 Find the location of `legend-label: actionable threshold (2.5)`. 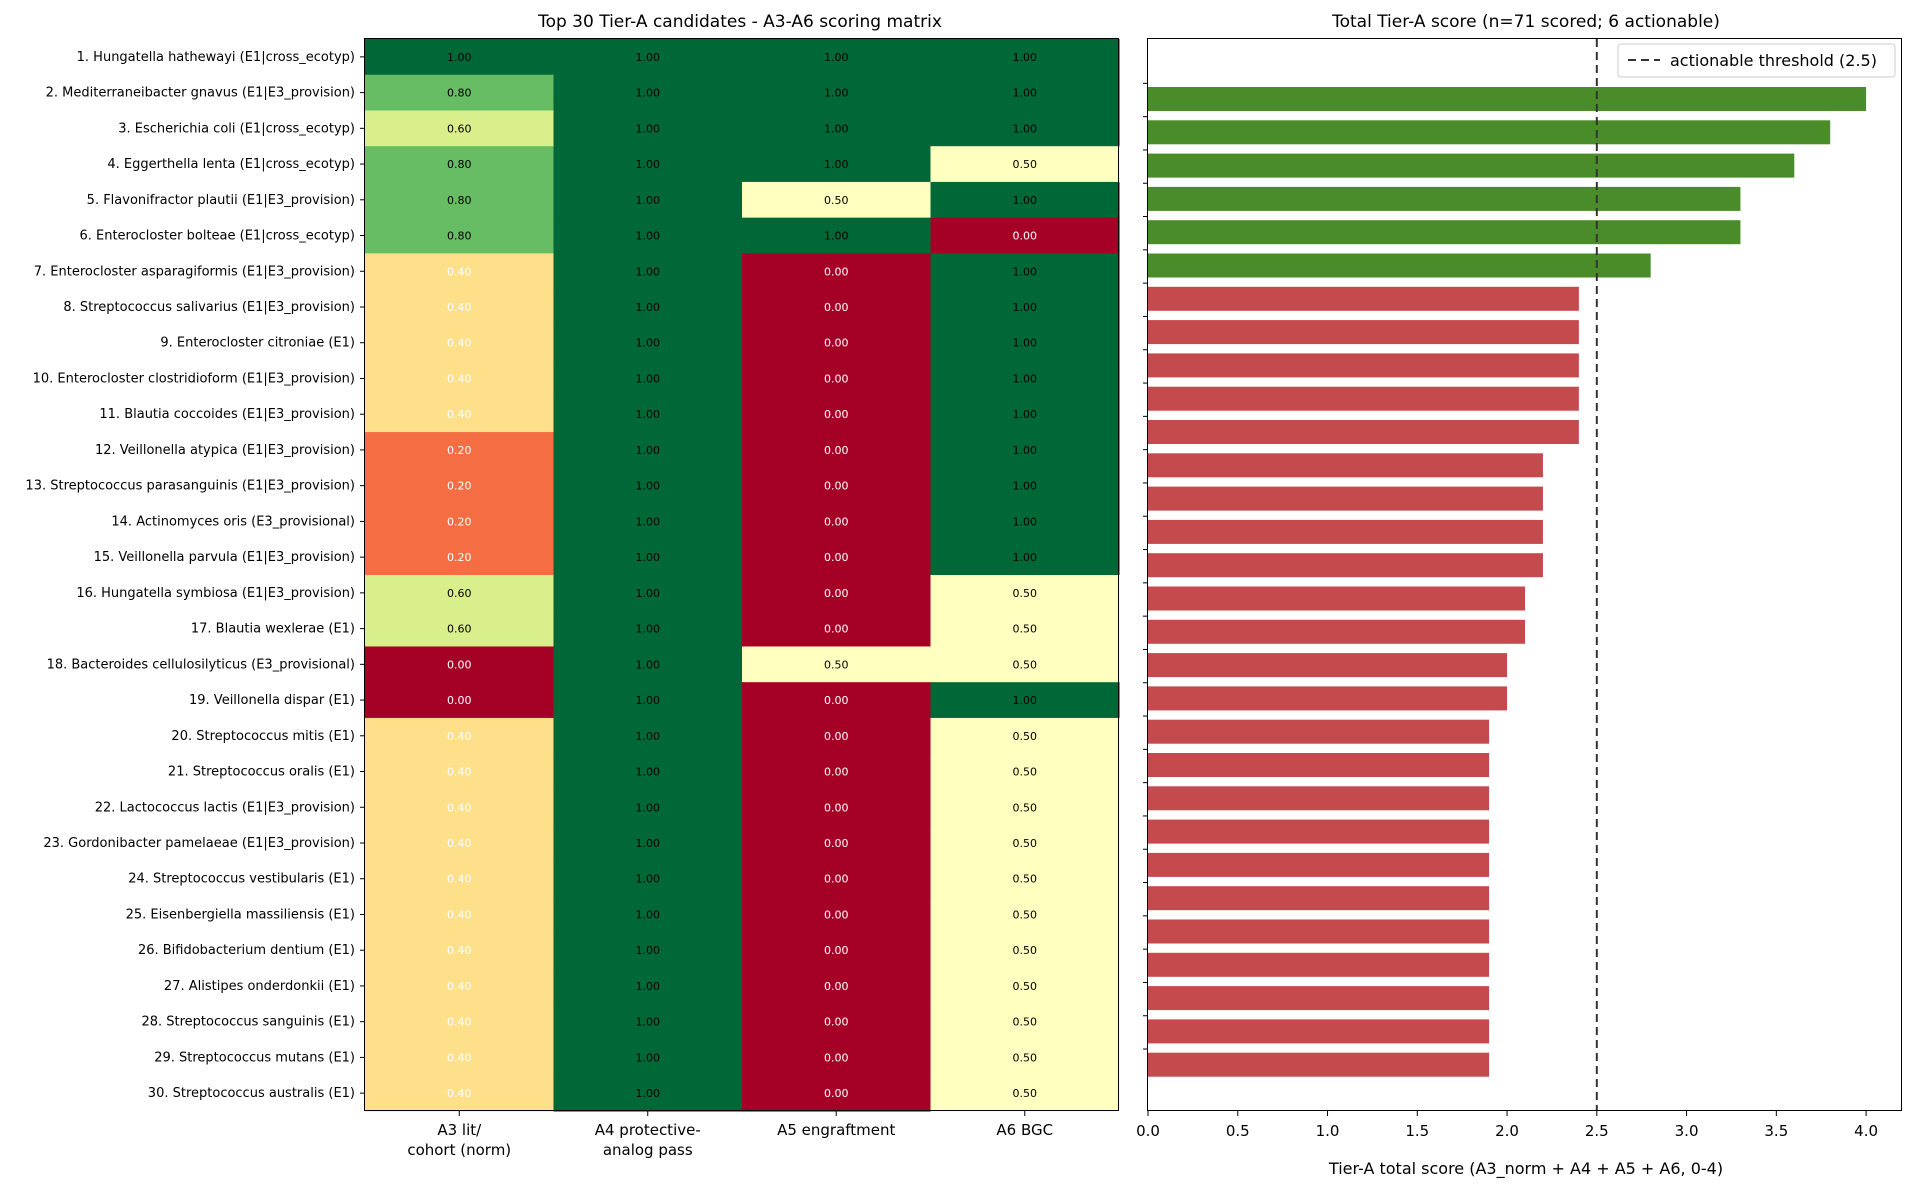

legend-label: actionable threshold (2.5) is located at coordinates (1773, 60).